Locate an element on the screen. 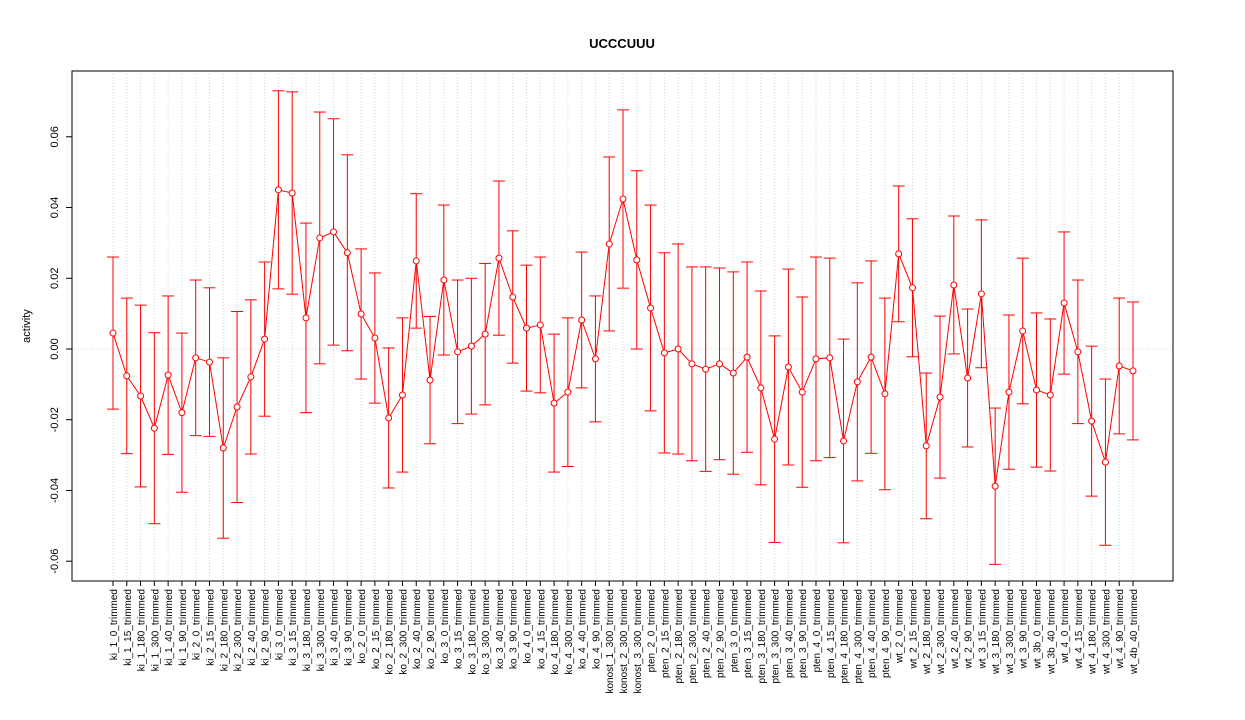 The image size is (1245, 720). x-tick-label: ko_3_300_trimmed is located at coordinates (486, 632).